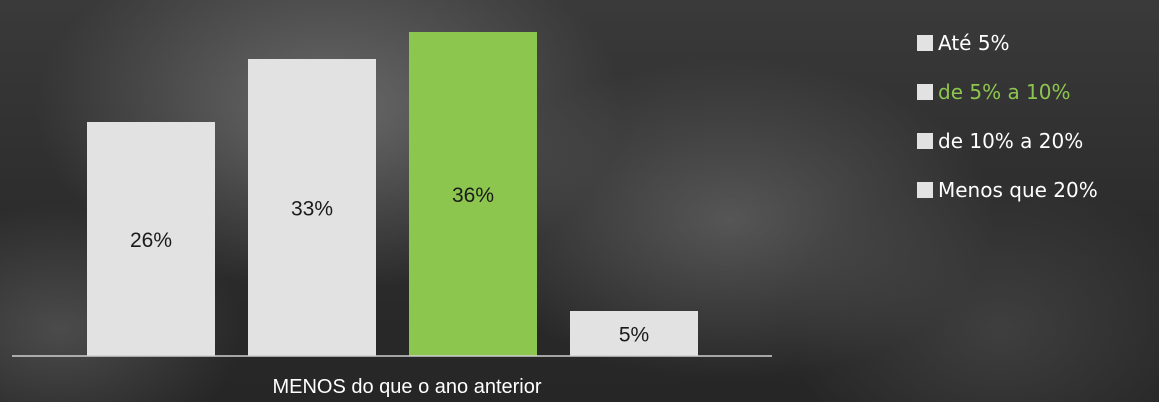 The height and width of the screenshot is (402, 1159). I want to click on legend-item-menos-que-20: Menos que 20%, so click(1007, 190).